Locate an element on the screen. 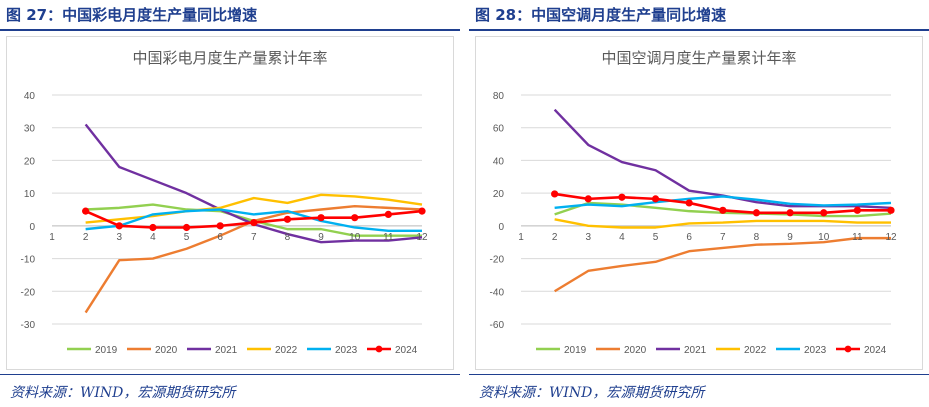 This screenshot has width=929, height=407. ac-x-tick-label: 2 is located at coordinates (555, 237).